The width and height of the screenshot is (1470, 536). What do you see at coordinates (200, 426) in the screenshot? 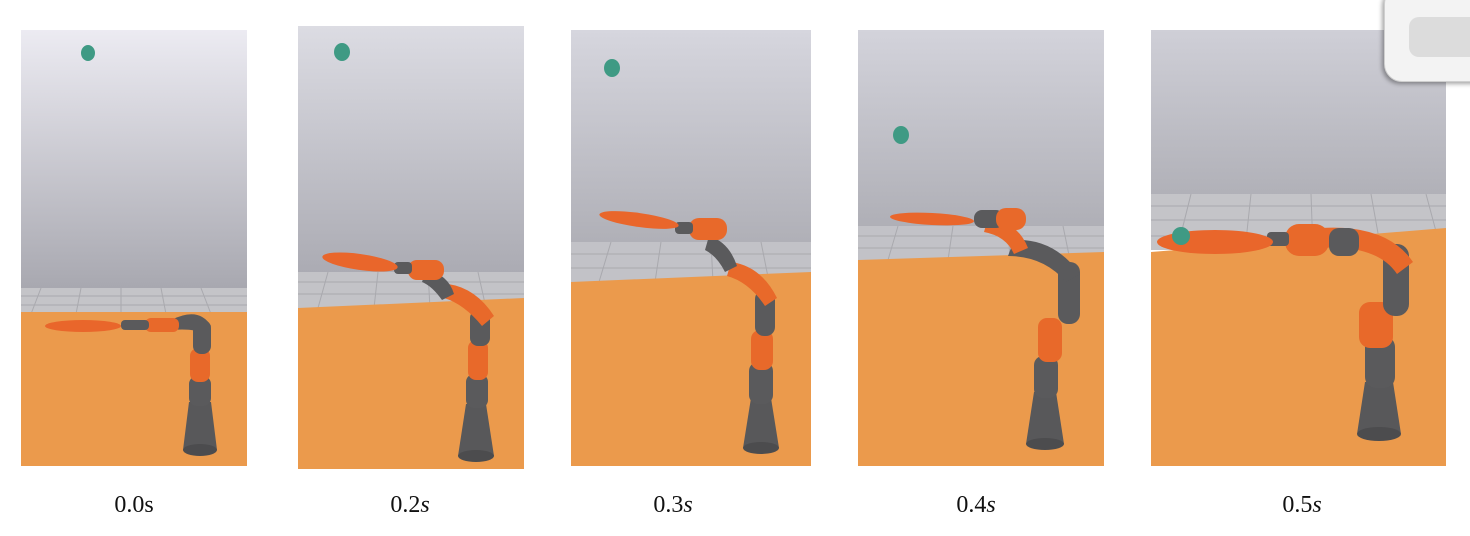
I see `robot-base` at bounding box center [200, 426].